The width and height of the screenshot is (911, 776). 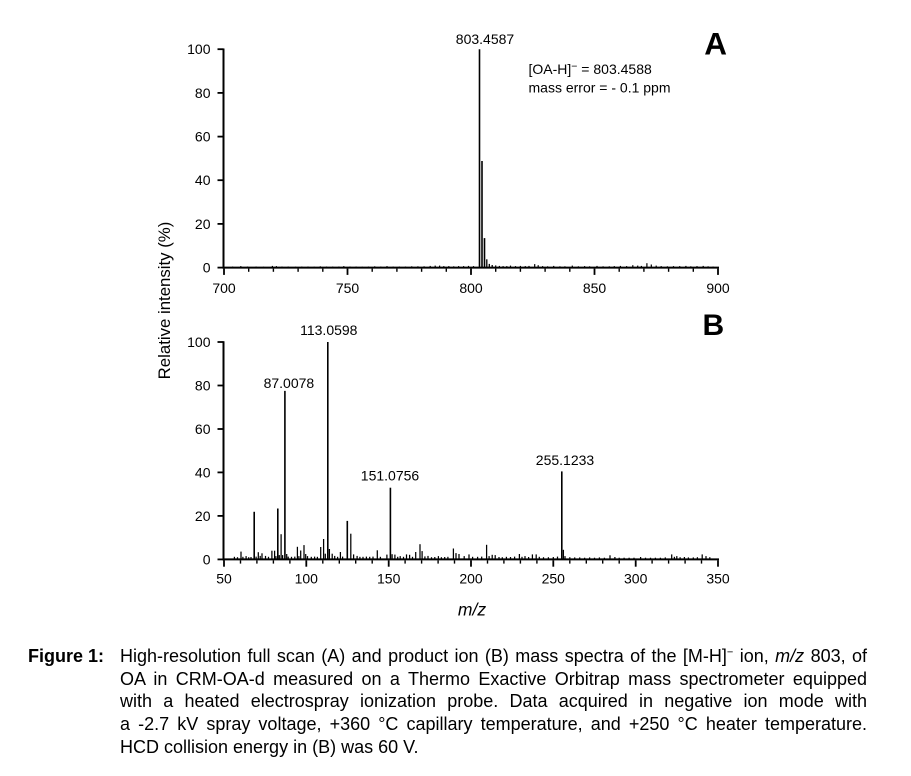 I want to click on svg-text: 113.0598, so click(x=329, y=330).